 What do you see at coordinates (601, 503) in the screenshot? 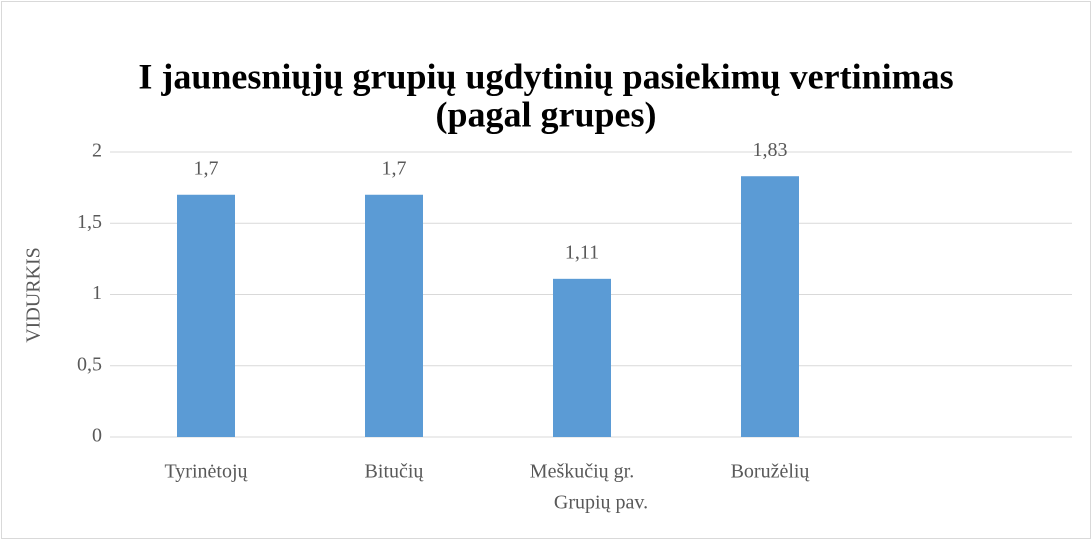
I see `x-axis-title: Grupių pav.` at bounding box center [601, 503].